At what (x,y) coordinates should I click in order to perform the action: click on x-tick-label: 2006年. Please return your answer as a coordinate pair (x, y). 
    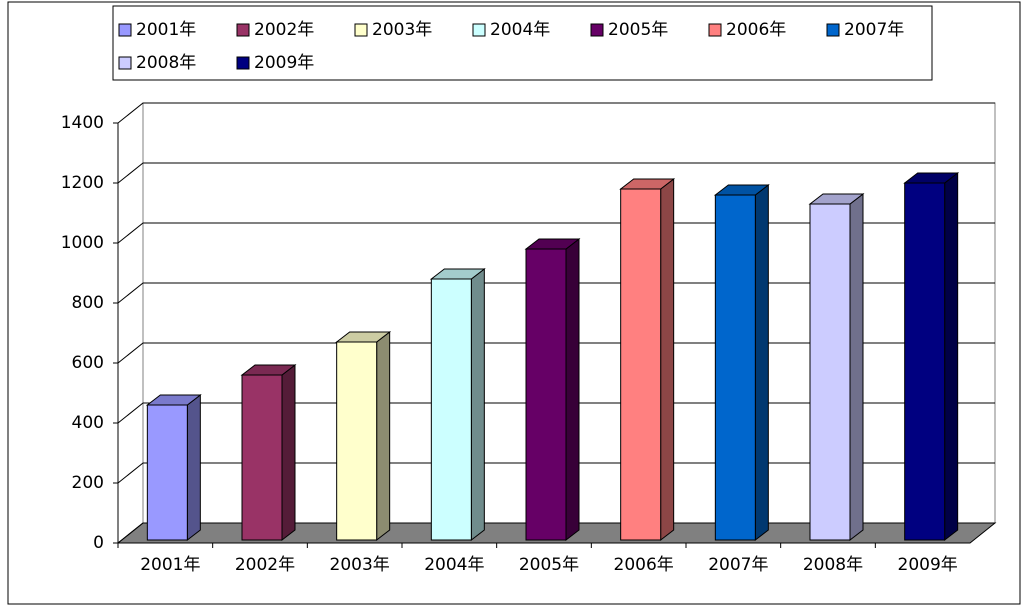
    Looking at the image, I should click on (644, 565).